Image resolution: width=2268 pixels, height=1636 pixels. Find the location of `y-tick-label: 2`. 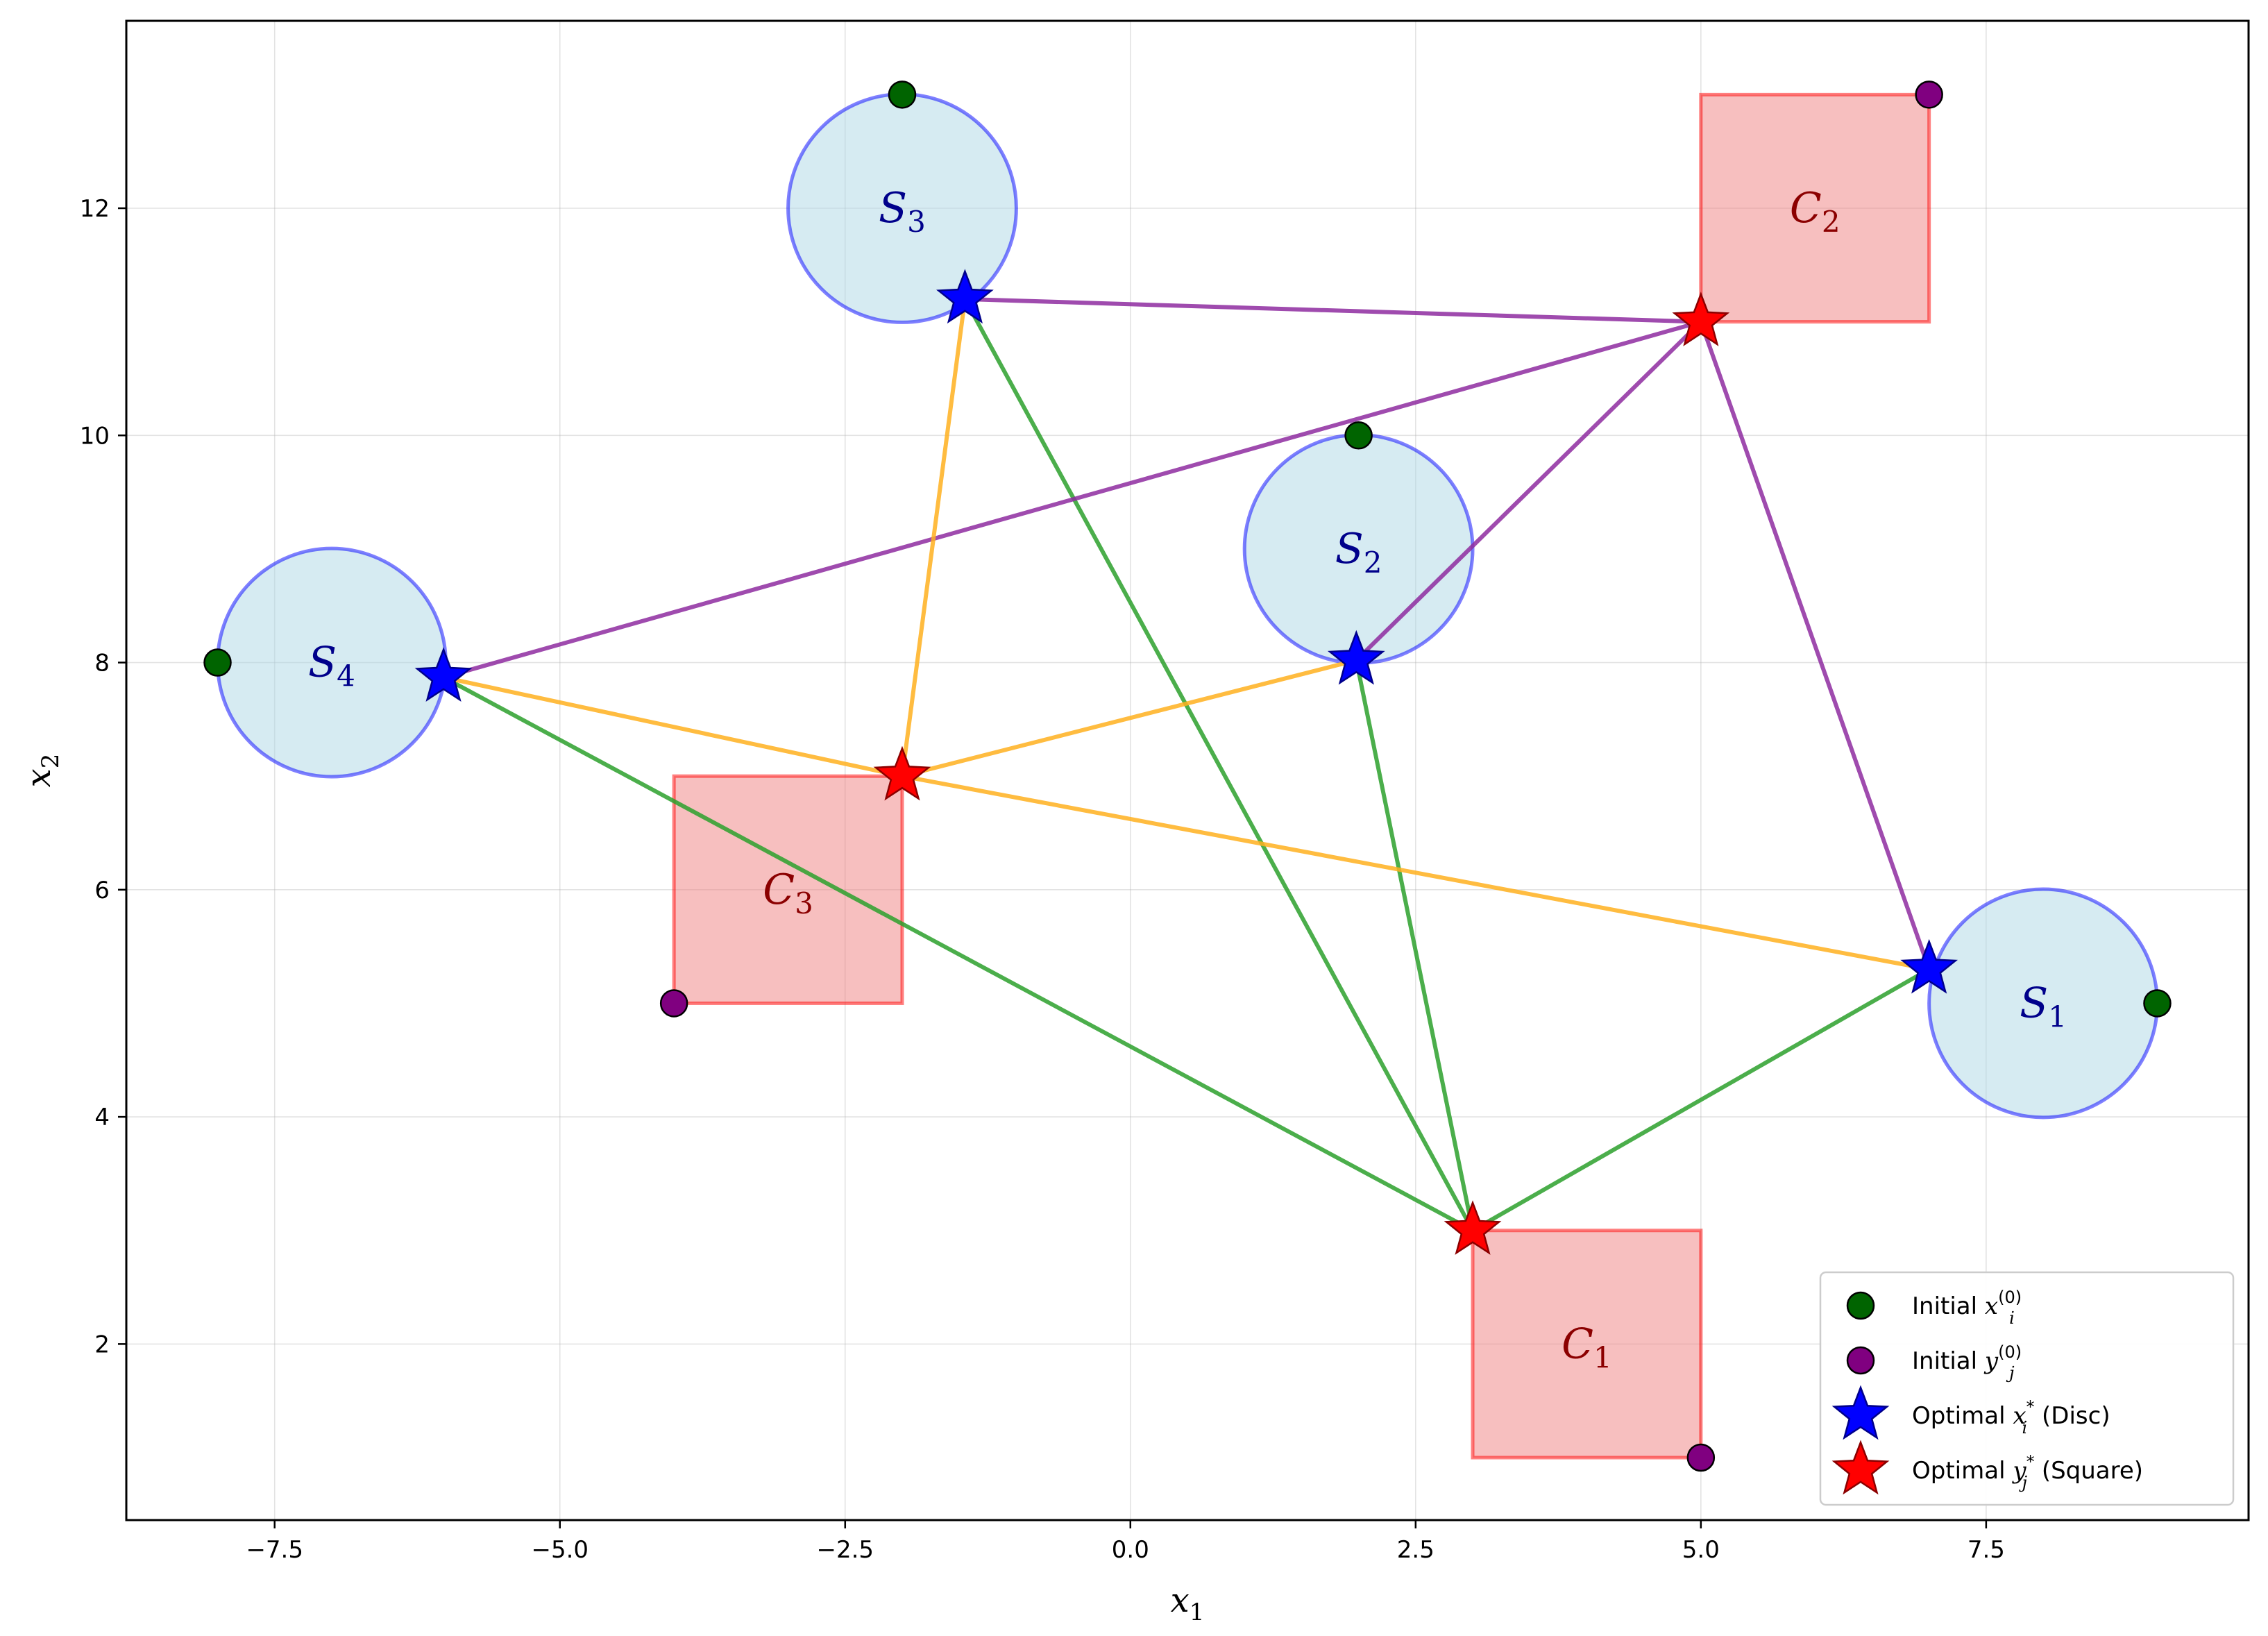

y-tick-label: 2 is located at coordinates (102, 1344).